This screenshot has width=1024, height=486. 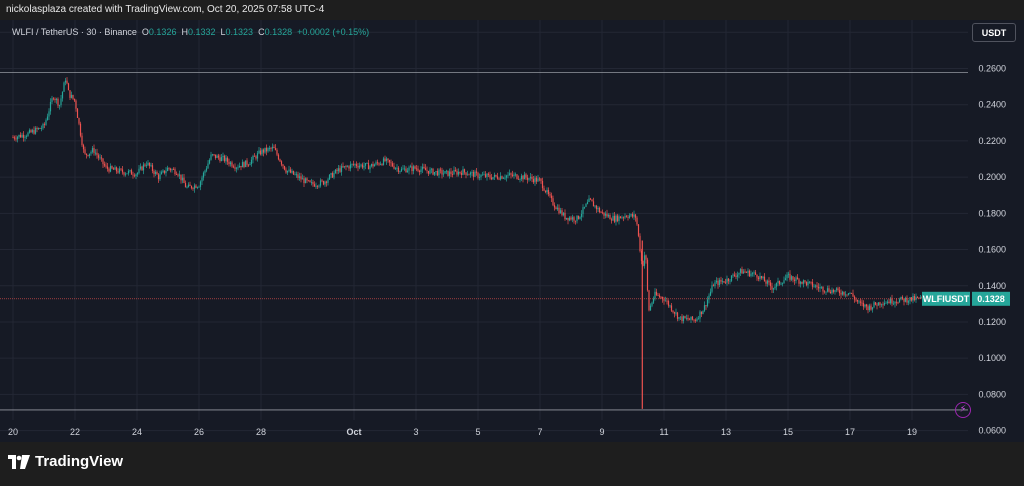 What do you see at coordinates (994, 32) in the screenshot?
I see `currency-button: USDT` at bounding box center [994, 32].